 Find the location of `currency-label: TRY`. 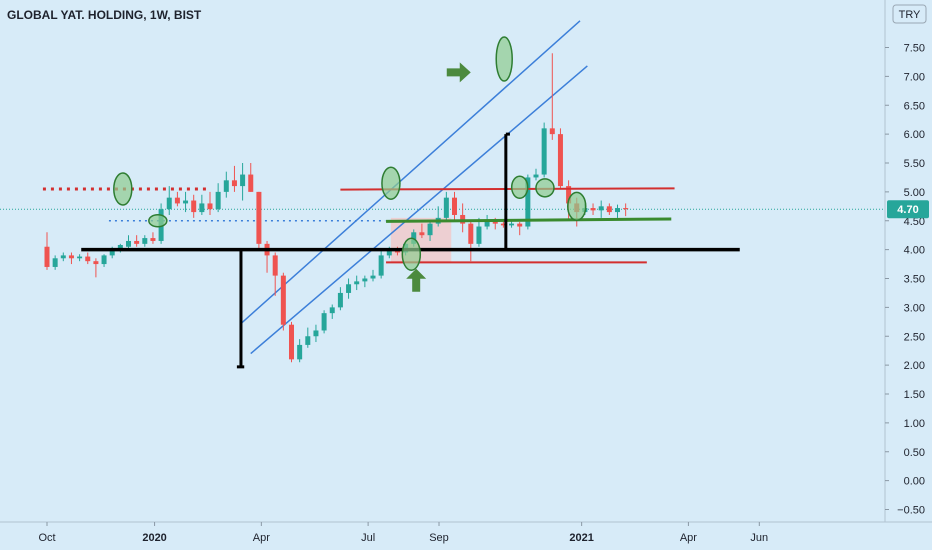

currency-label: TRY is located at coordinates (910, 15).